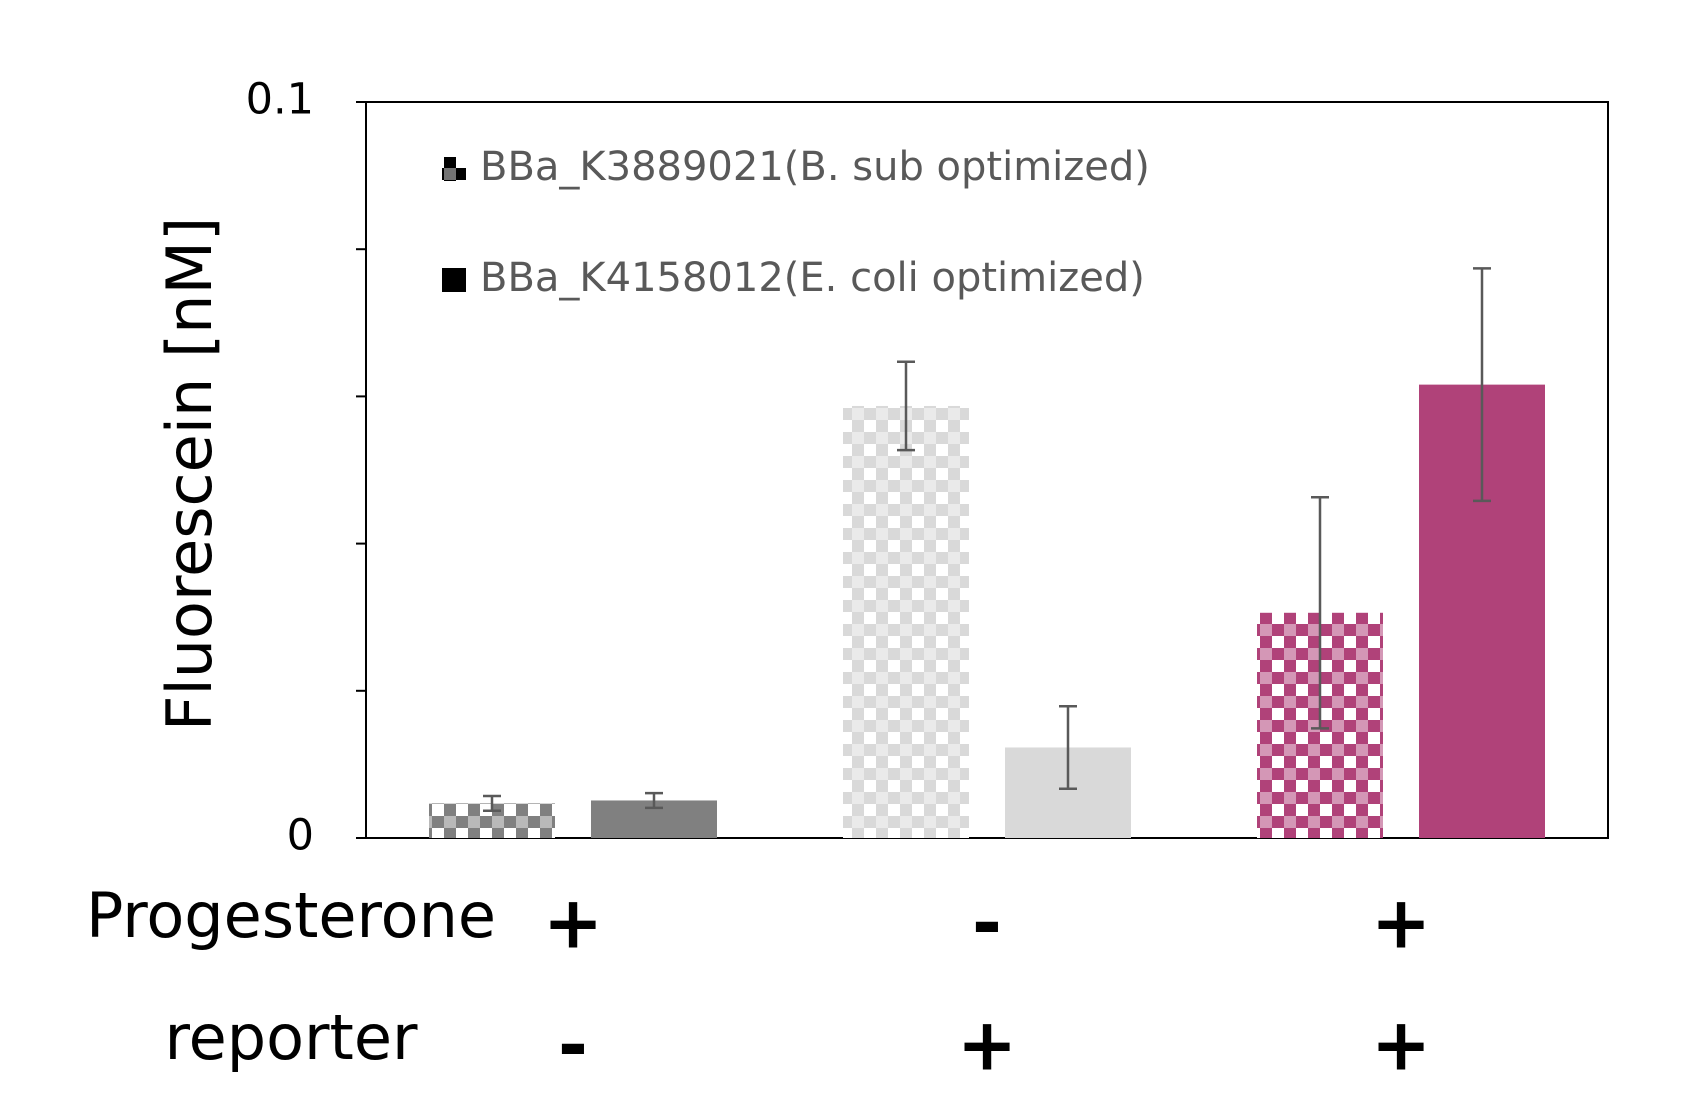  I want to click on bar, so click(906, 621).